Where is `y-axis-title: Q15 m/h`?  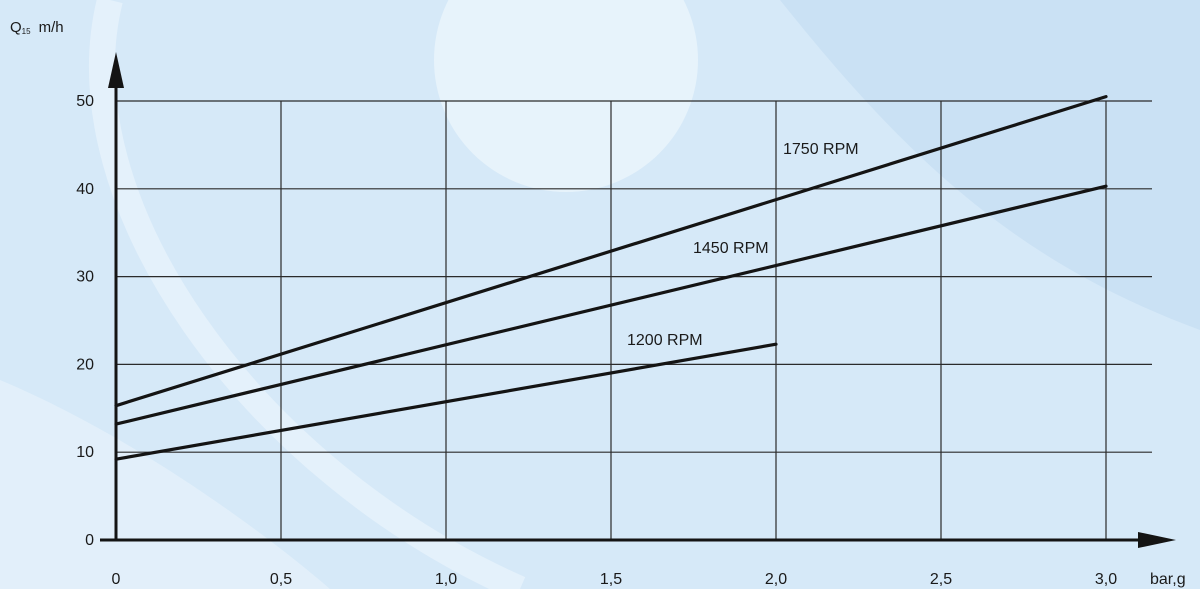 y-axis-title: Q15 m/h is located at coordinates (37, 27).